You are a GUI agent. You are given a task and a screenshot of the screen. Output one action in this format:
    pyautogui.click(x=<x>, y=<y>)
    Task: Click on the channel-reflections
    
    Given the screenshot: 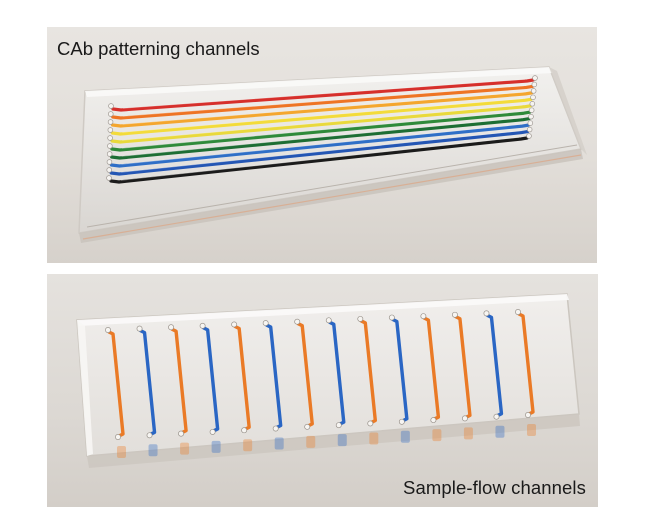 What is the action you would take?
    pyautogui.click(x=326, y=441)
    